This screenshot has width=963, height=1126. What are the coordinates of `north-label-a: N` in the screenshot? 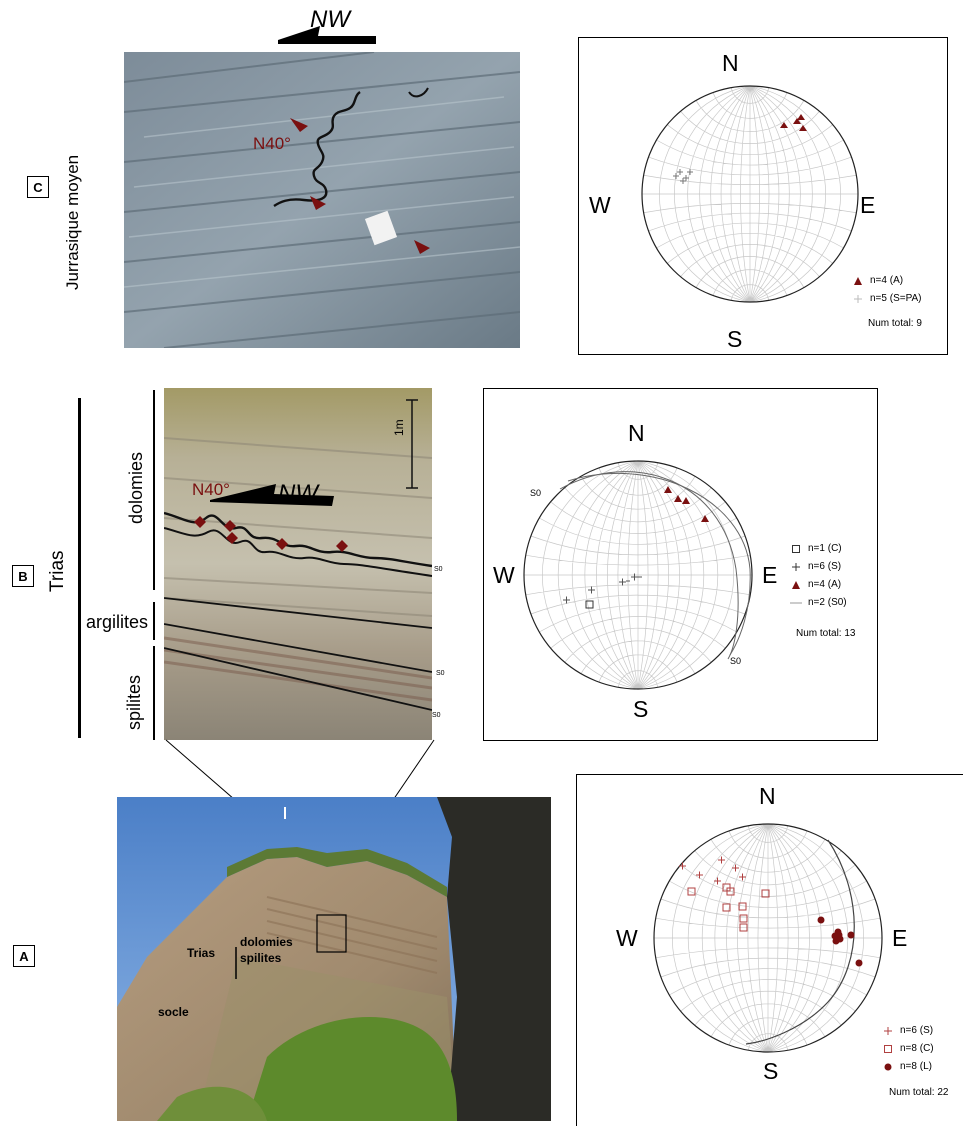 It's located at (767, 796).